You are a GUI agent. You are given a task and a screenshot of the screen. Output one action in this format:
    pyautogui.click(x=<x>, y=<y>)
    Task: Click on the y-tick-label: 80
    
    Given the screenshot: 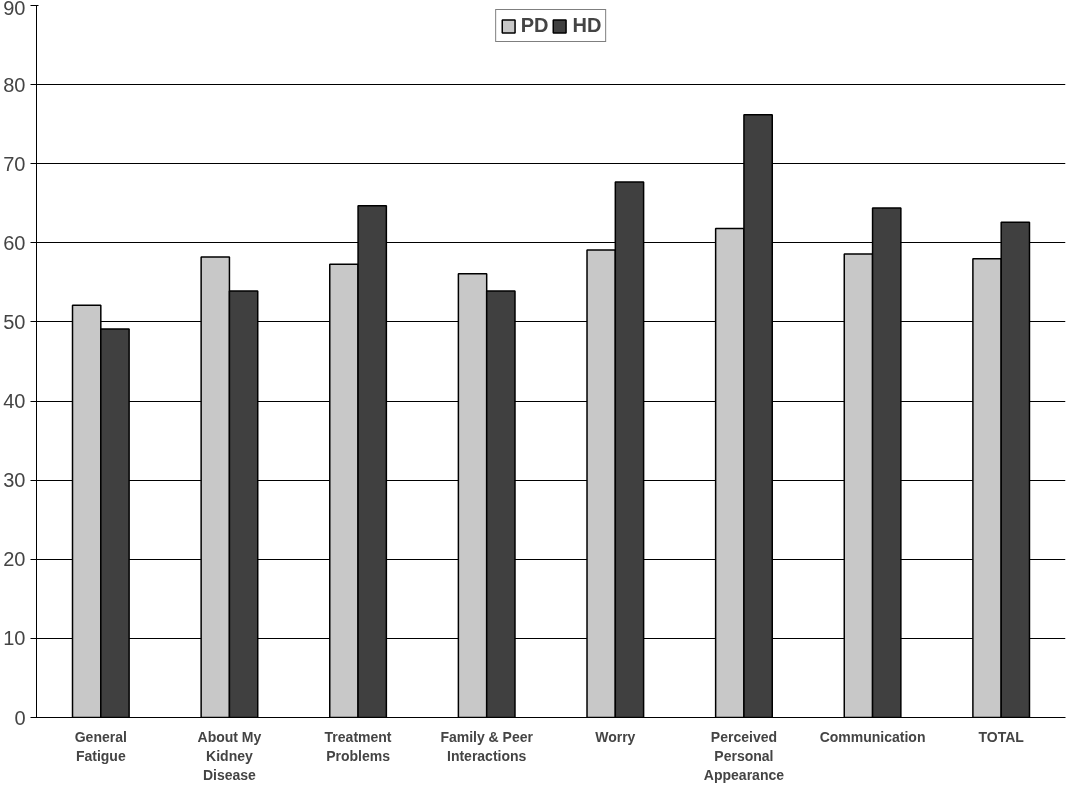 What is the action you would take?
    pyautogui.click(x=14, y=84)
    